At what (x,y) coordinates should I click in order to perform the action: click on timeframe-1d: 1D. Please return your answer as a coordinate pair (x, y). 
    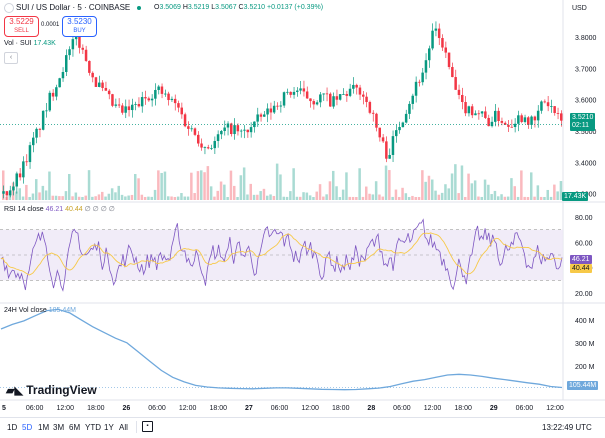
    Looking at the image, I should click on (12, 427).